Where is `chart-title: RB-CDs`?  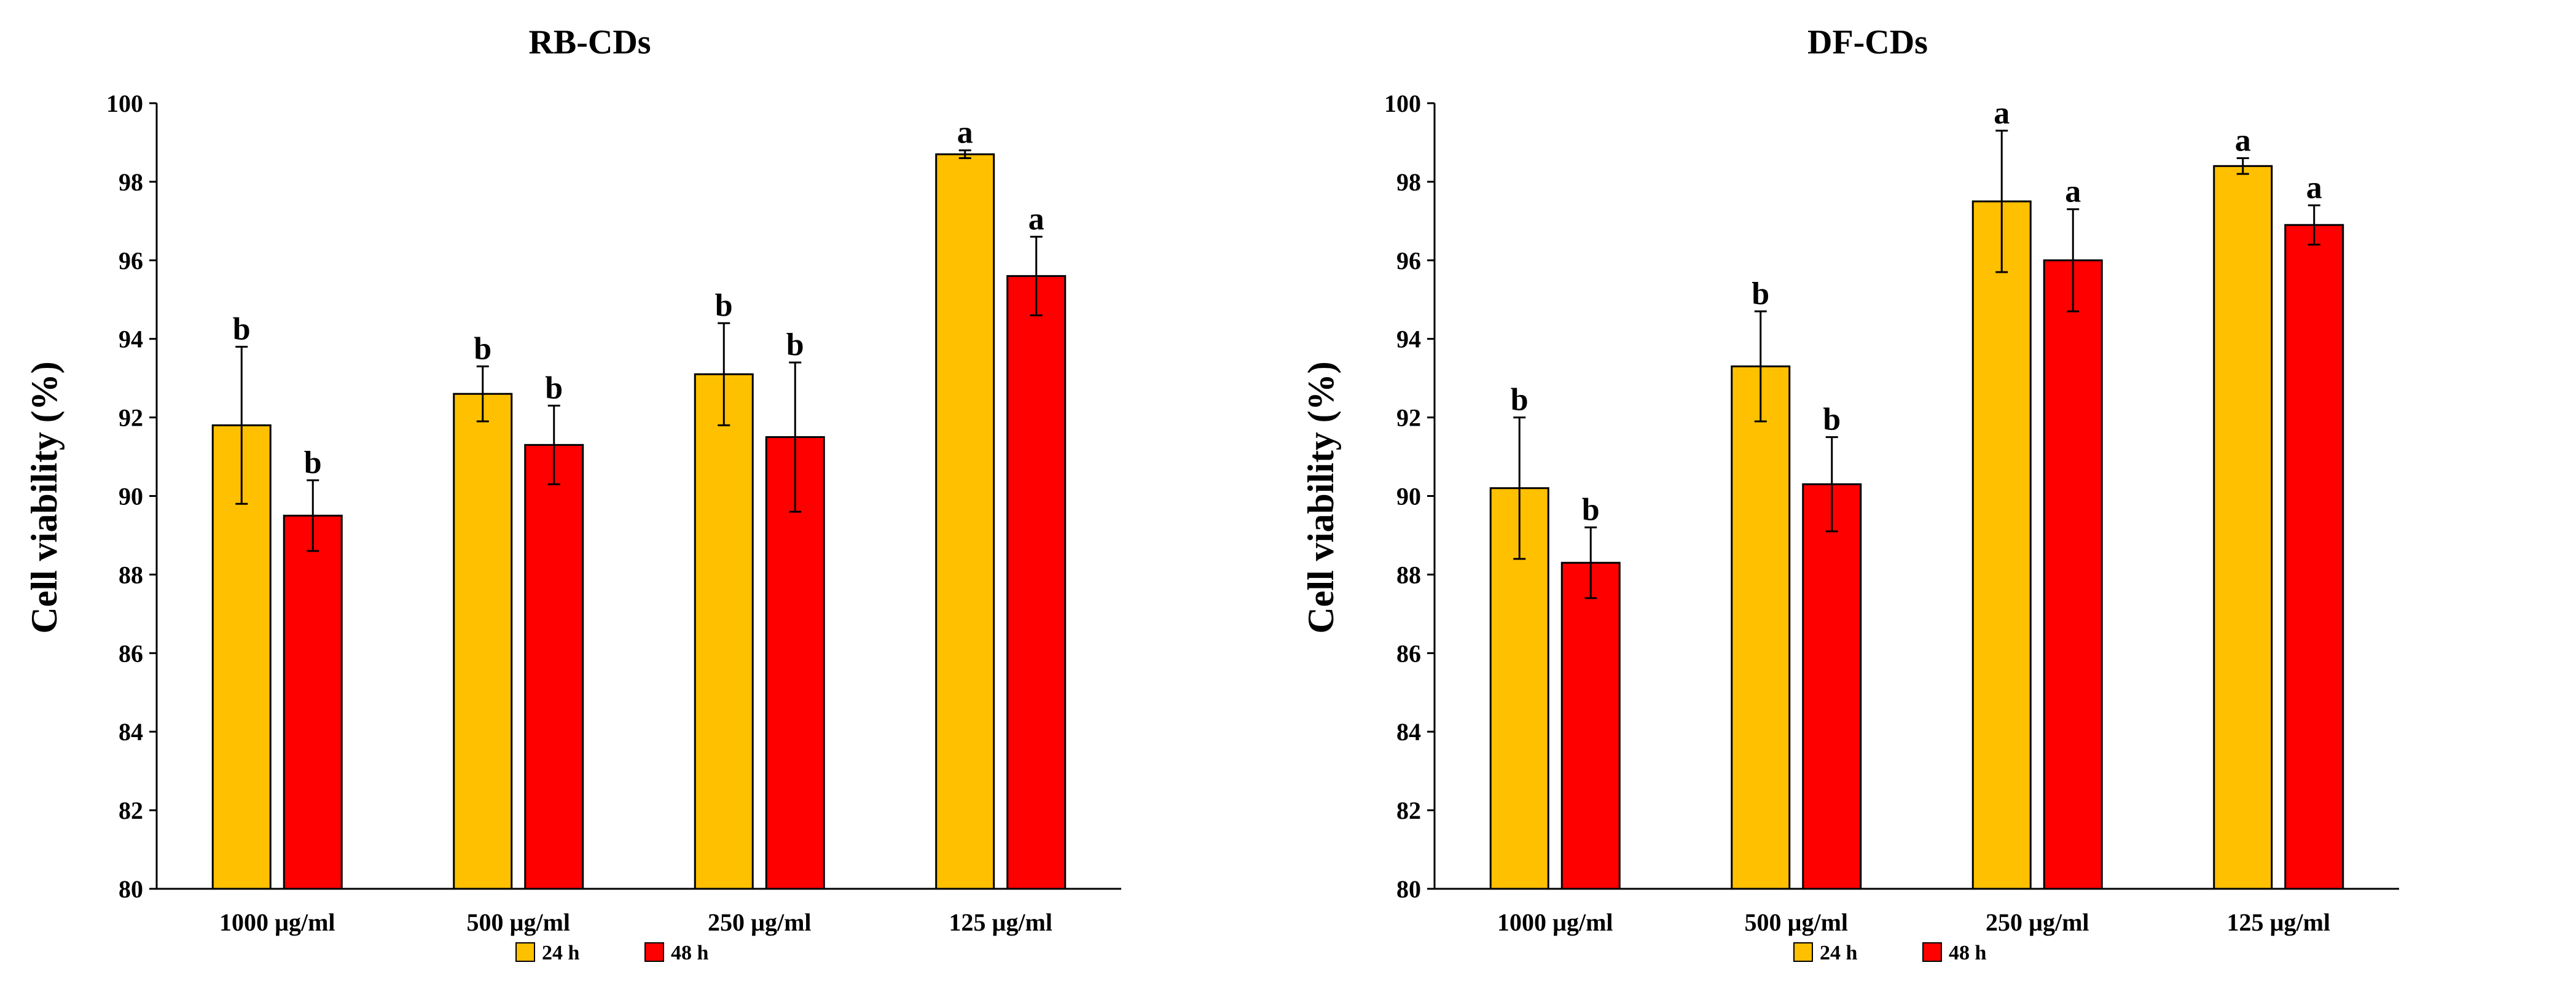 chart-title: RB-CDs is located at coordinates (589, 42).